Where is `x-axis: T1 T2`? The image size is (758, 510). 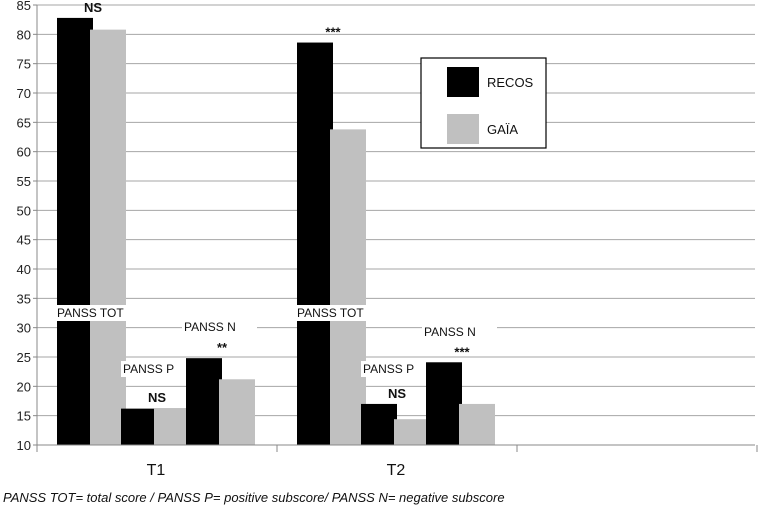 x-axis: T1 T2 is located at coordinates (397, 461).